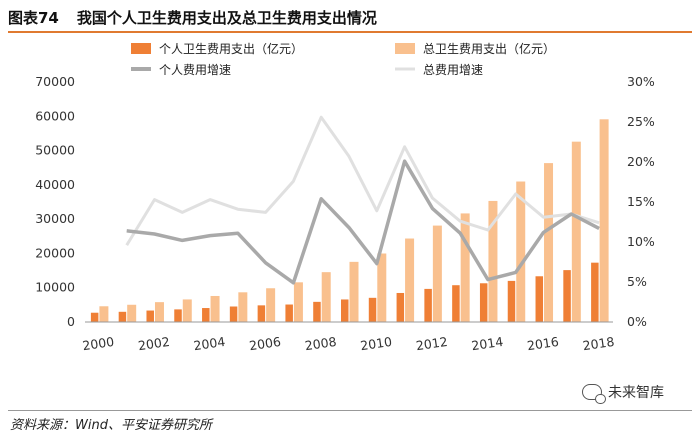 The image size is (700, 437). I want to click on legend-label-total-bar: 总卫生费用支出（亿元）, so click(489, 48).